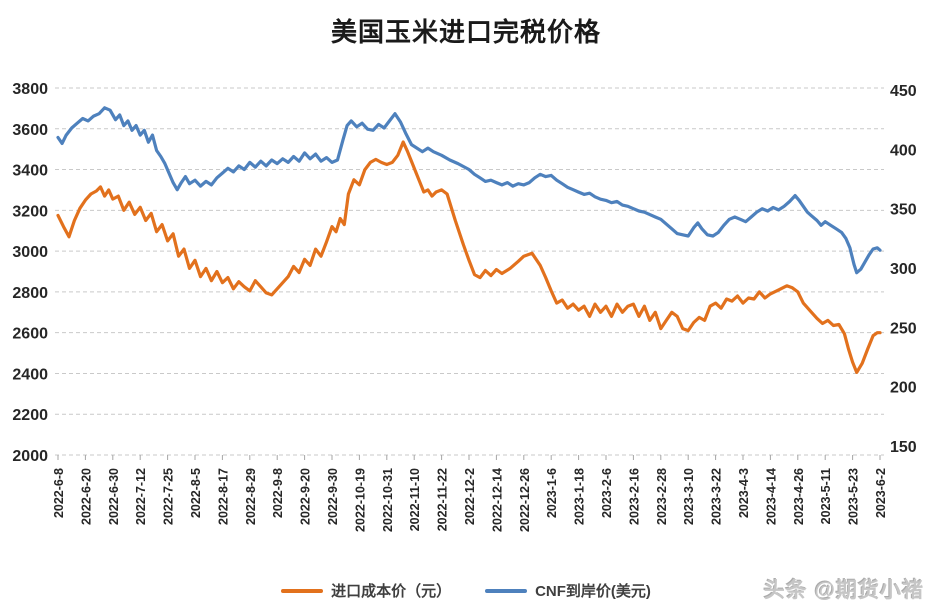 The width and height of the screenshot is (932, 607). I want to click on right-axis-tick-label: 450, so click(903, 91).